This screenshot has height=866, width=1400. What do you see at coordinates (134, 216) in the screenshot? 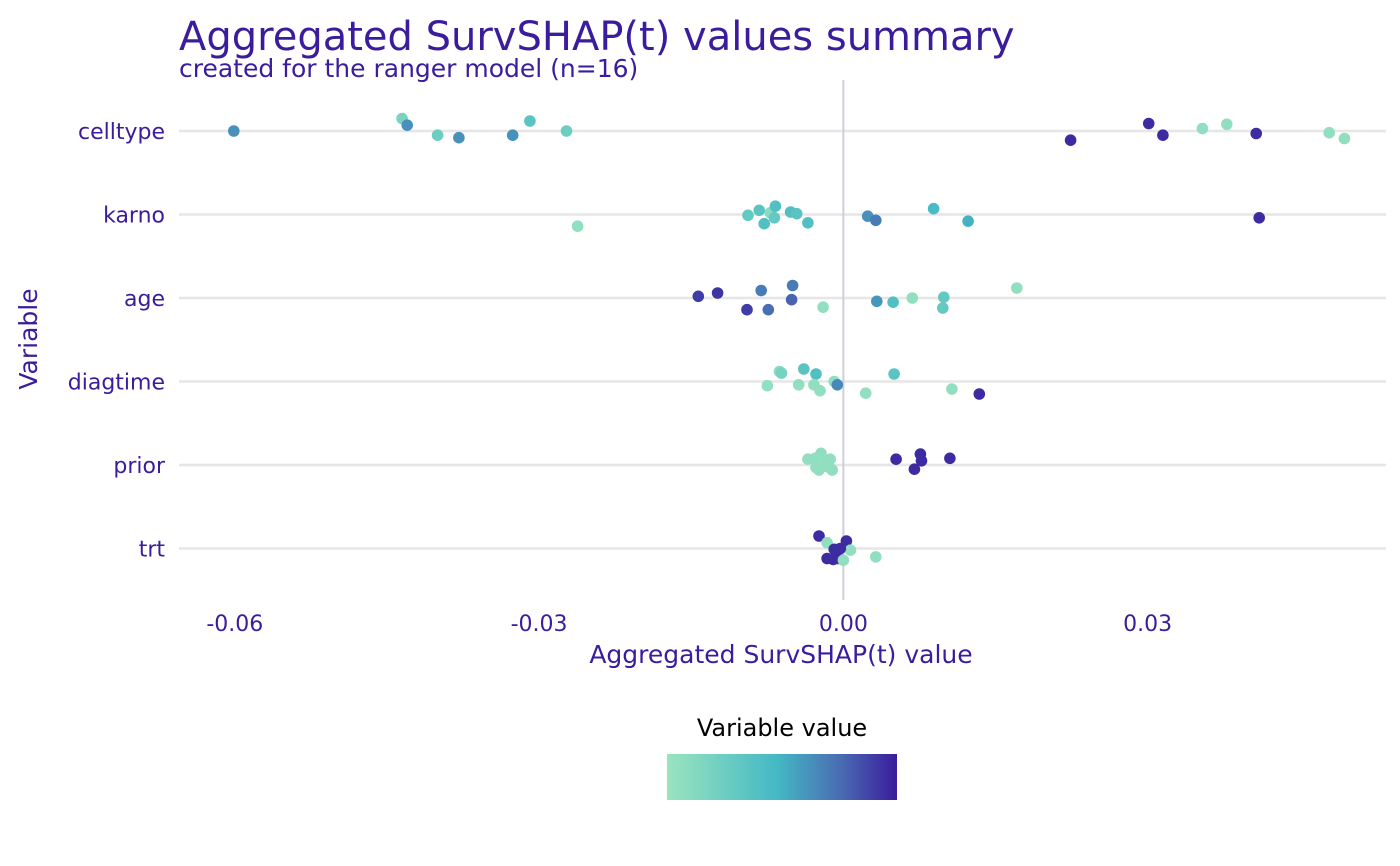
I see `y-tick-label-karno: karno` at bounding box center [134, 216].